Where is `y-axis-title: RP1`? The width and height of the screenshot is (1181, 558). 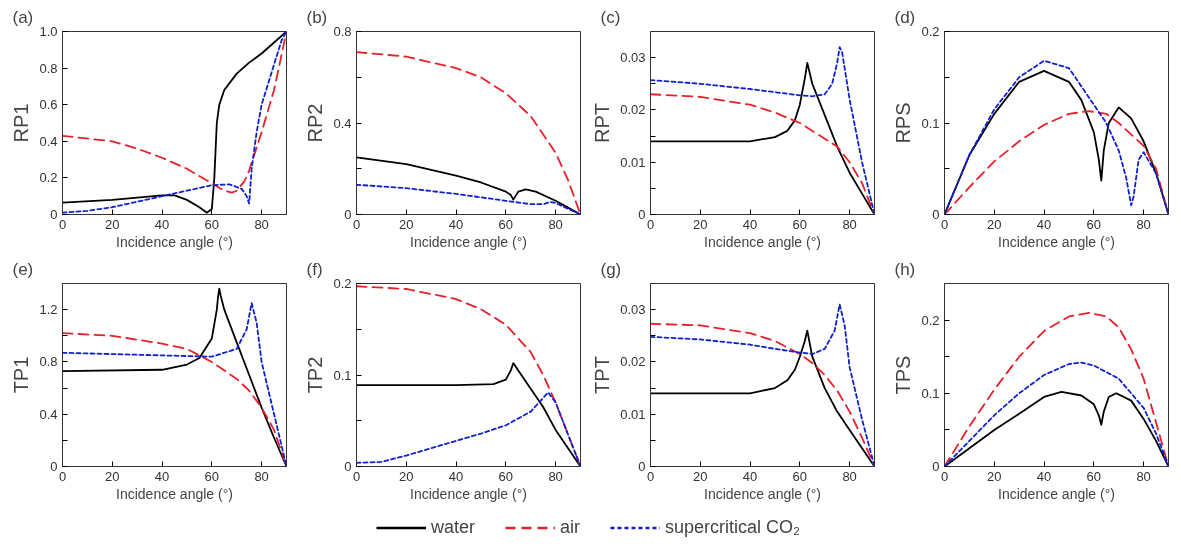
y-axis-title: RP1 is located at coordinates (21, 123).